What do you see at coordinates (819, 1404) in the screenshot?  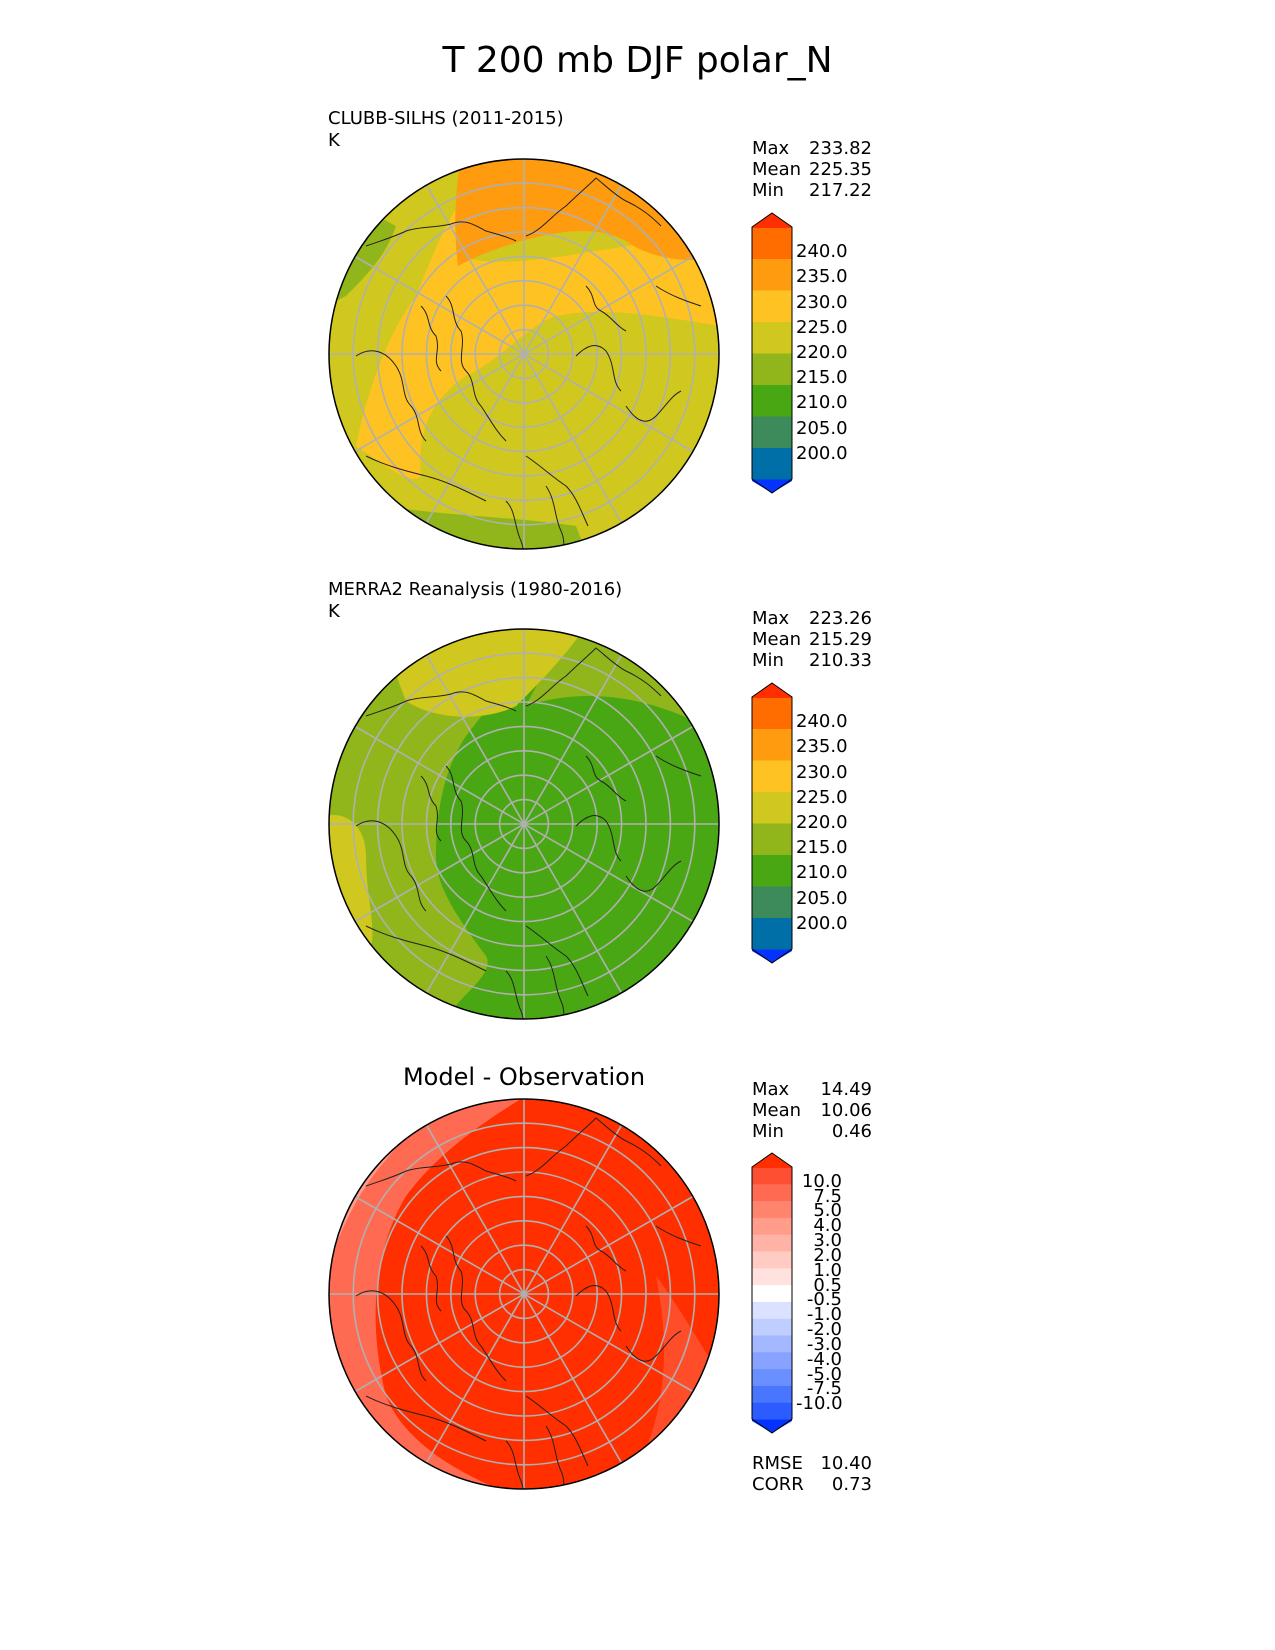 I see `colorbar-tick-label: -10.0` at bounding box center [819, 1404].